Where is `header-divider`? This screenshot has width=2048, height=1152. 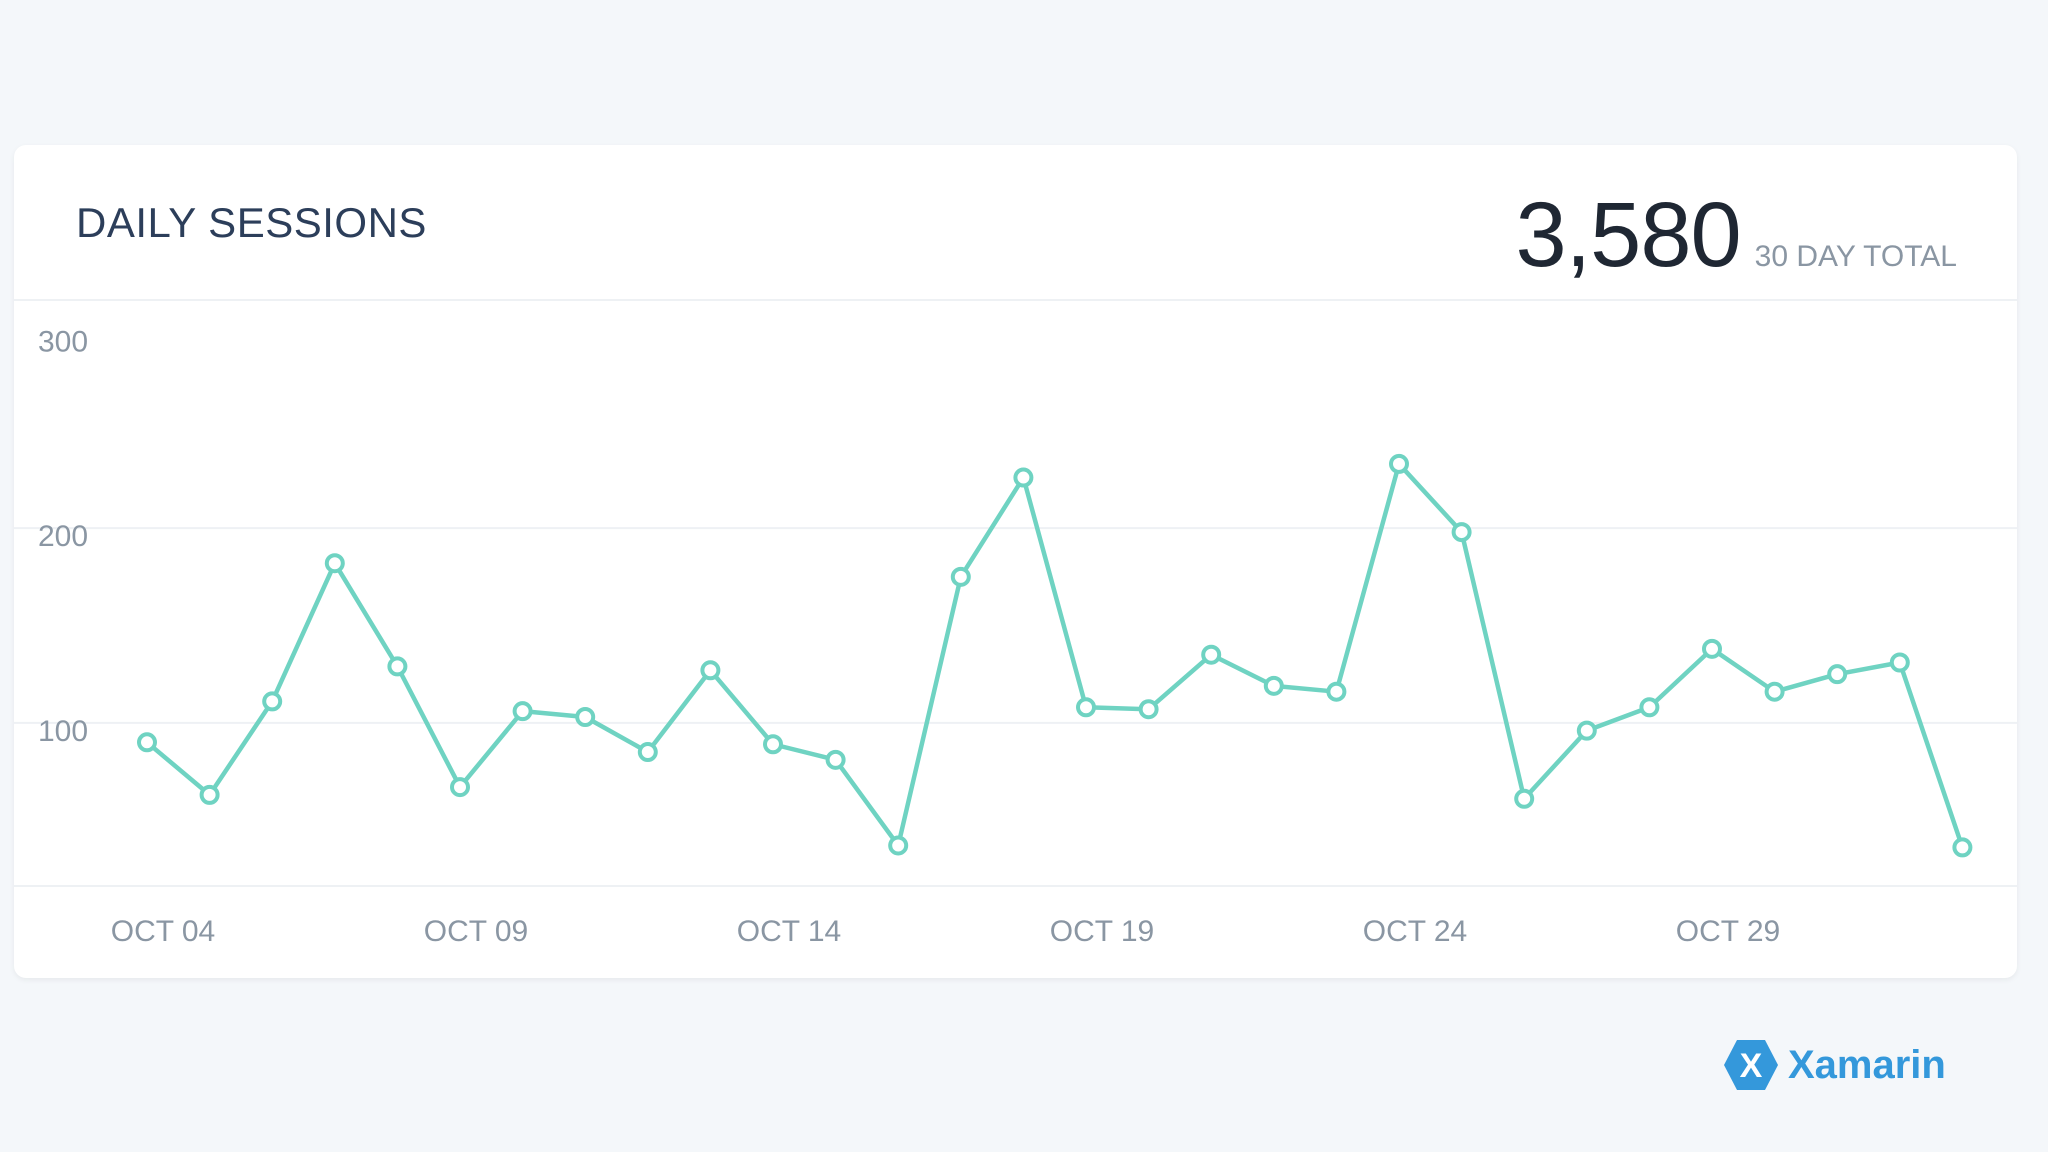 header-divider is located at coordinates (1015, 300).